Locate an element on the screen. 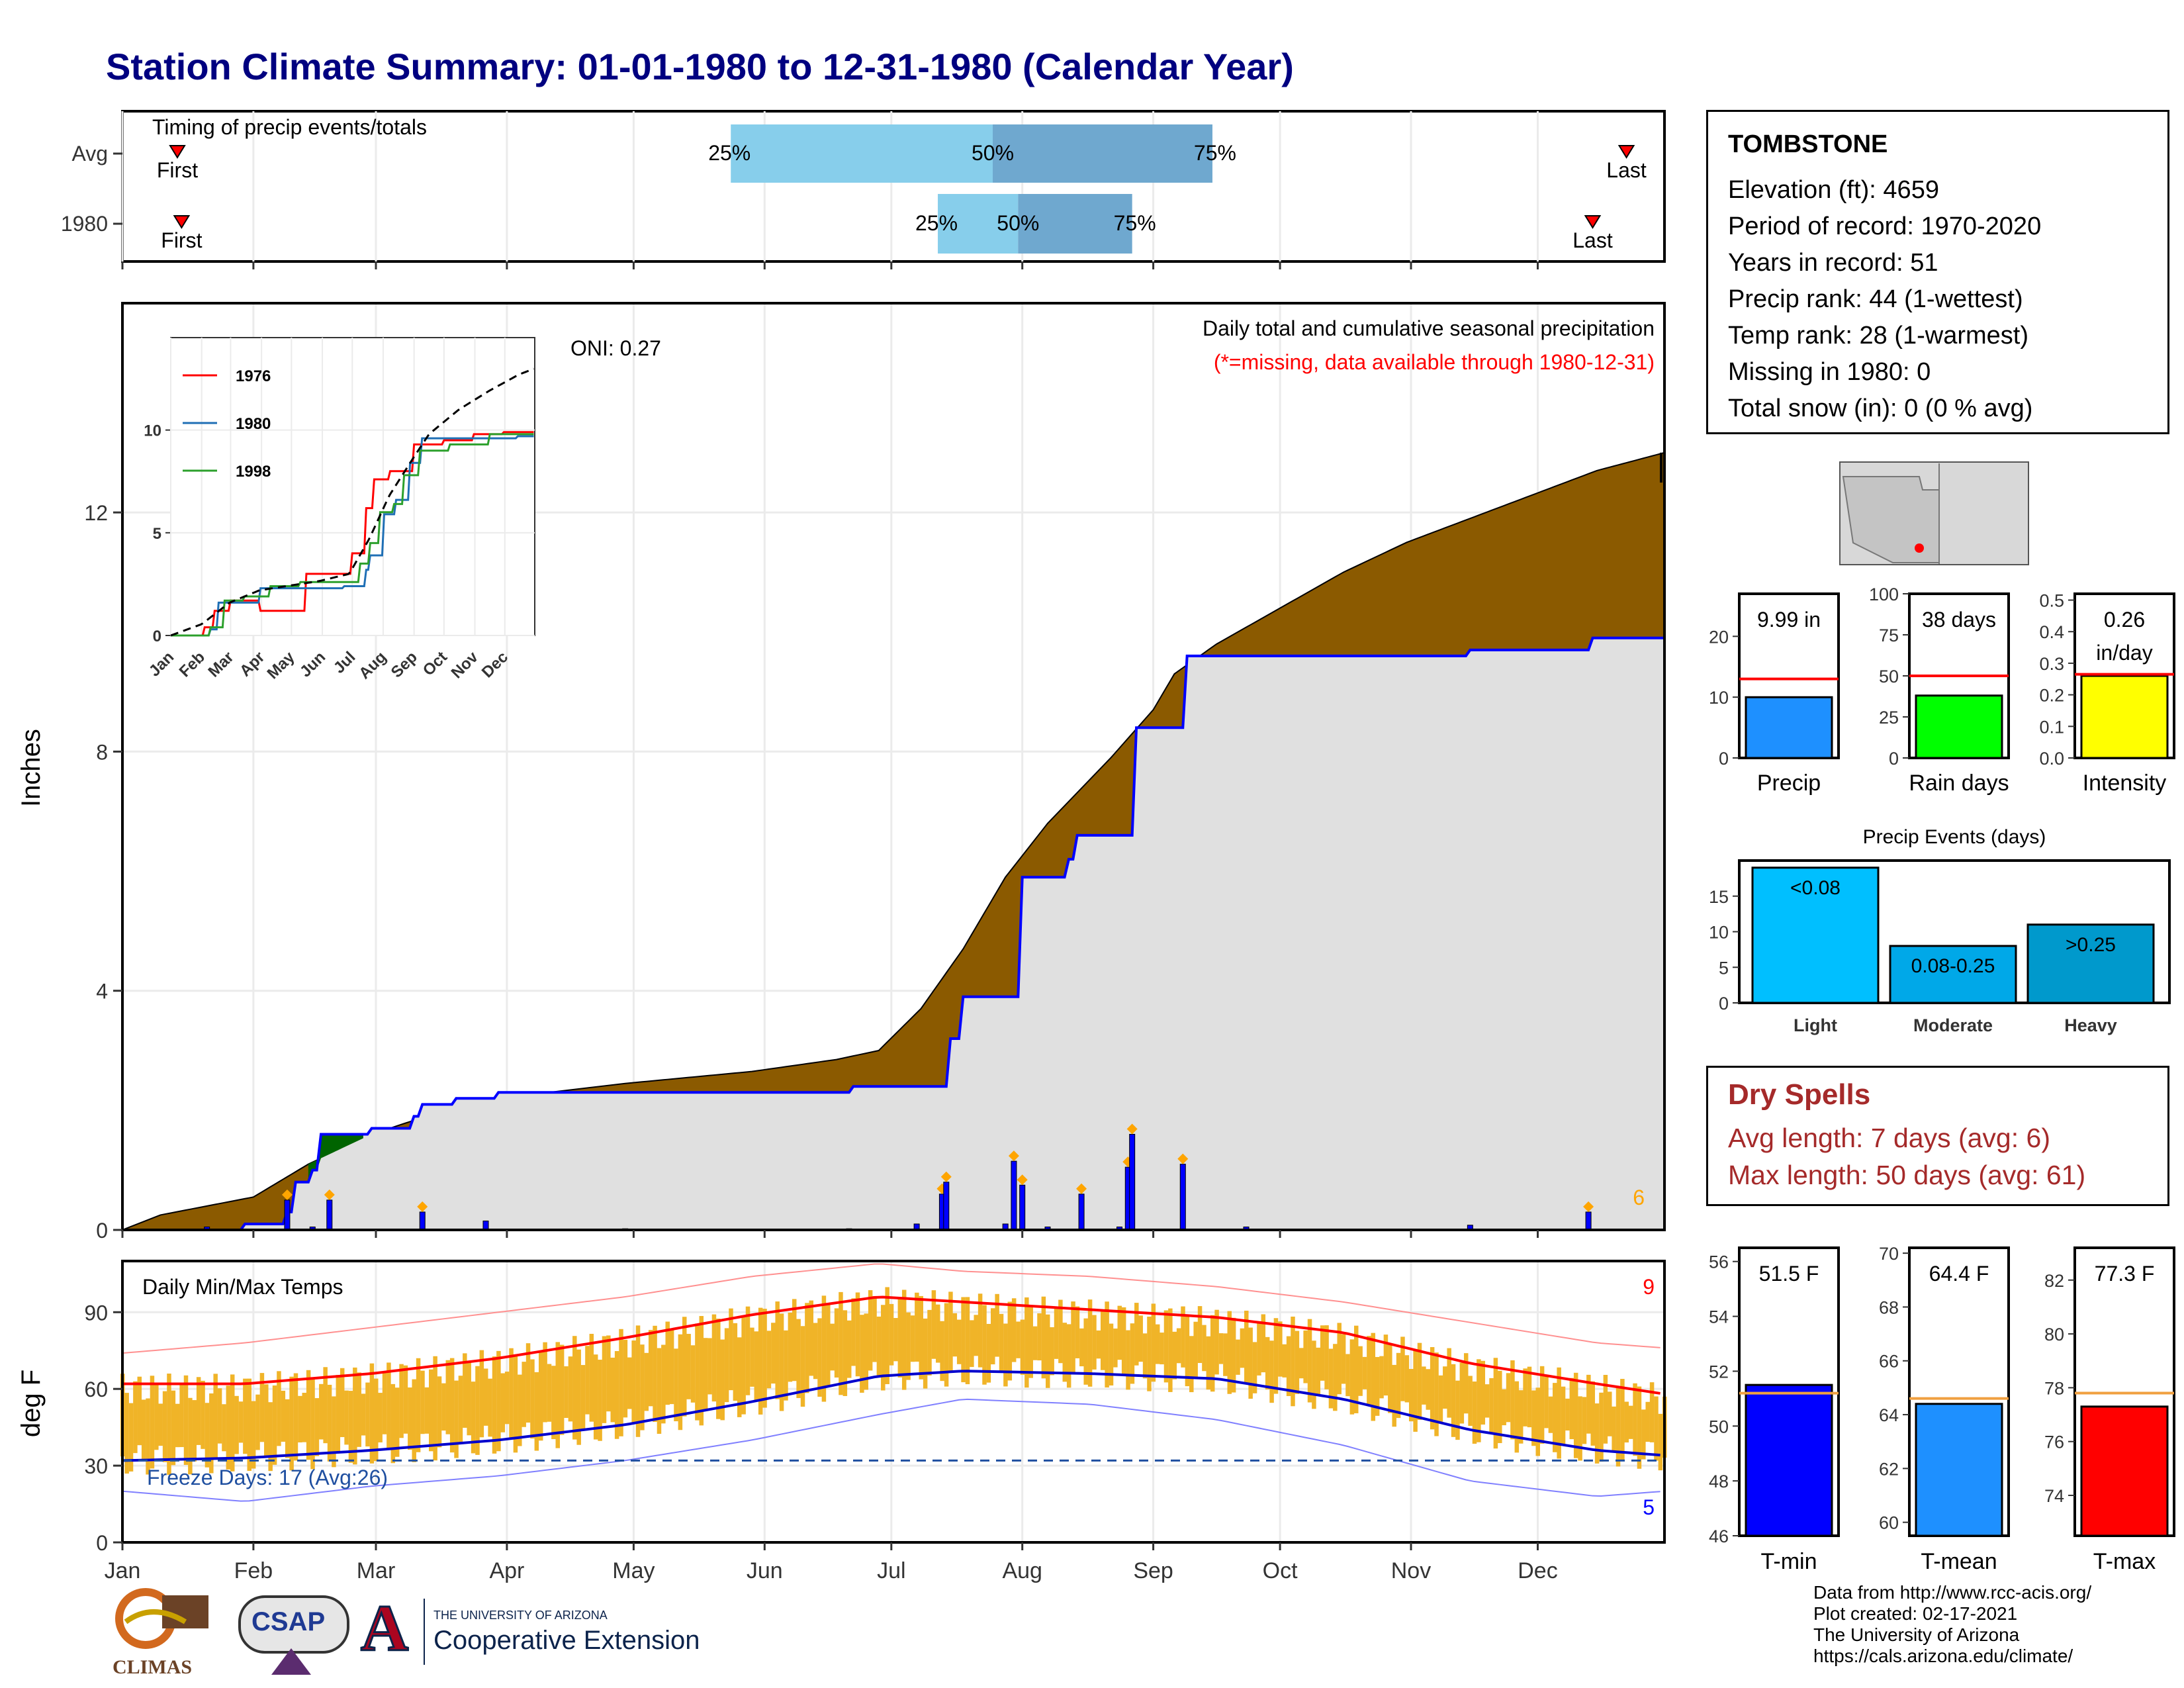  dry-spells-title: Dry Spells is located at coordinates (1800, 1094).